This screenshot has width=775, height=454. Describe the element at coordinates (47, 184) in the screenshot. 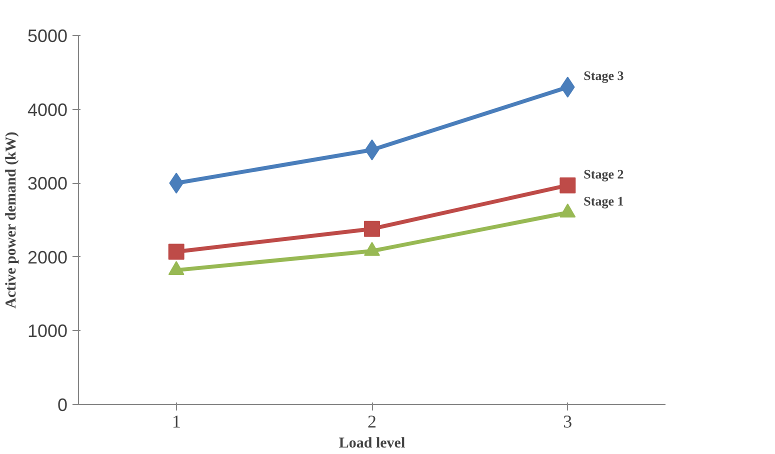

I see `y-tick-label: 3000` at that location.